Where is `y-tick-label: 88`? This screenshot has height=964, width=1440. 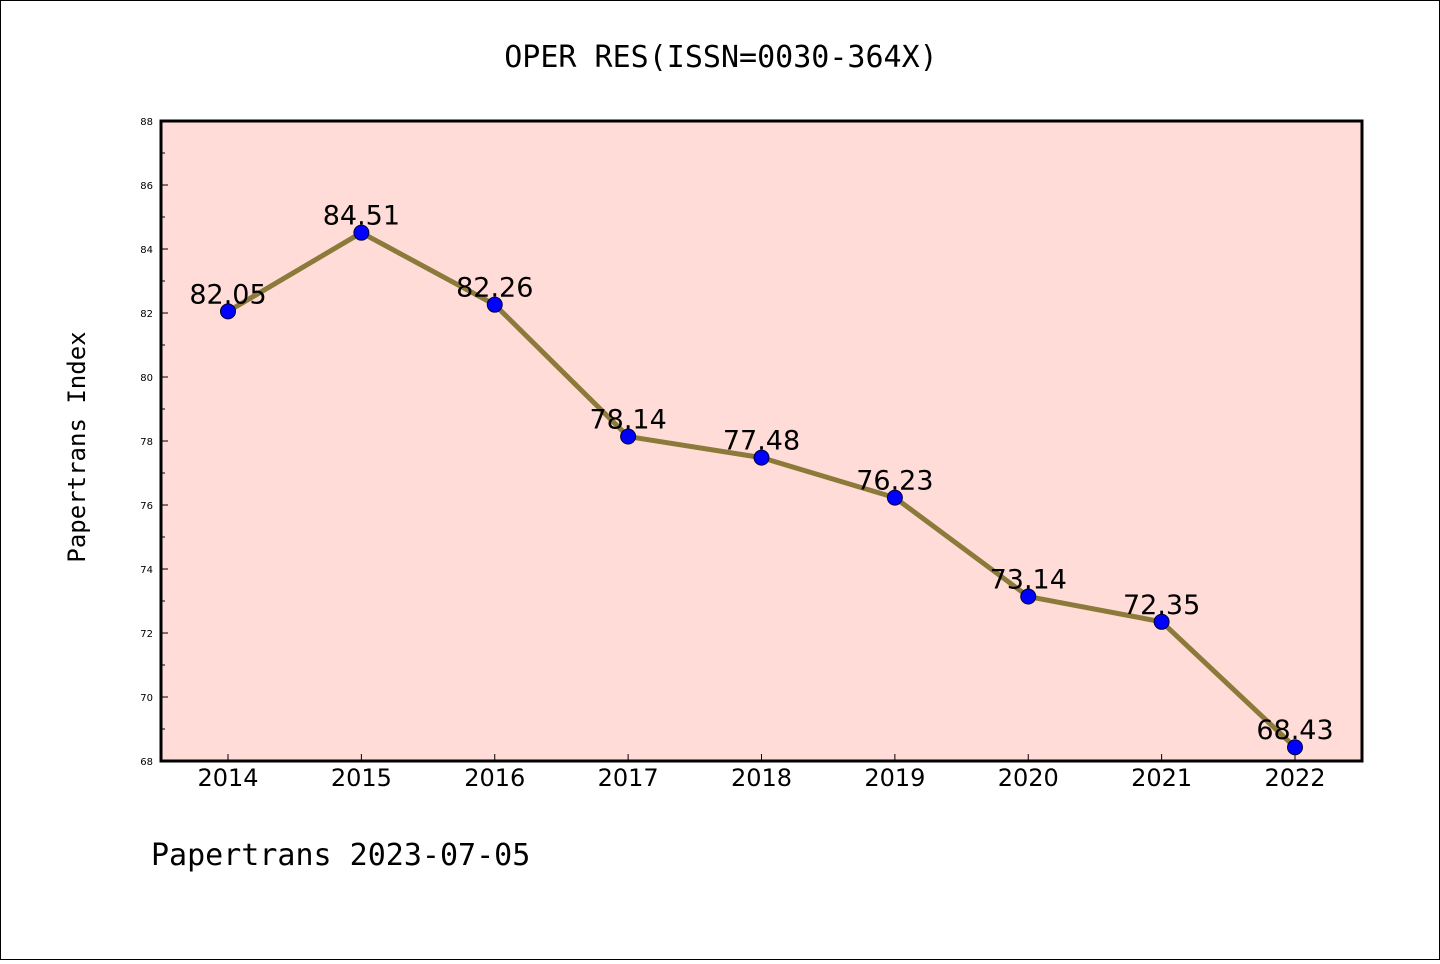 y-tick-label: 88 is located at coordinates (146, 122).